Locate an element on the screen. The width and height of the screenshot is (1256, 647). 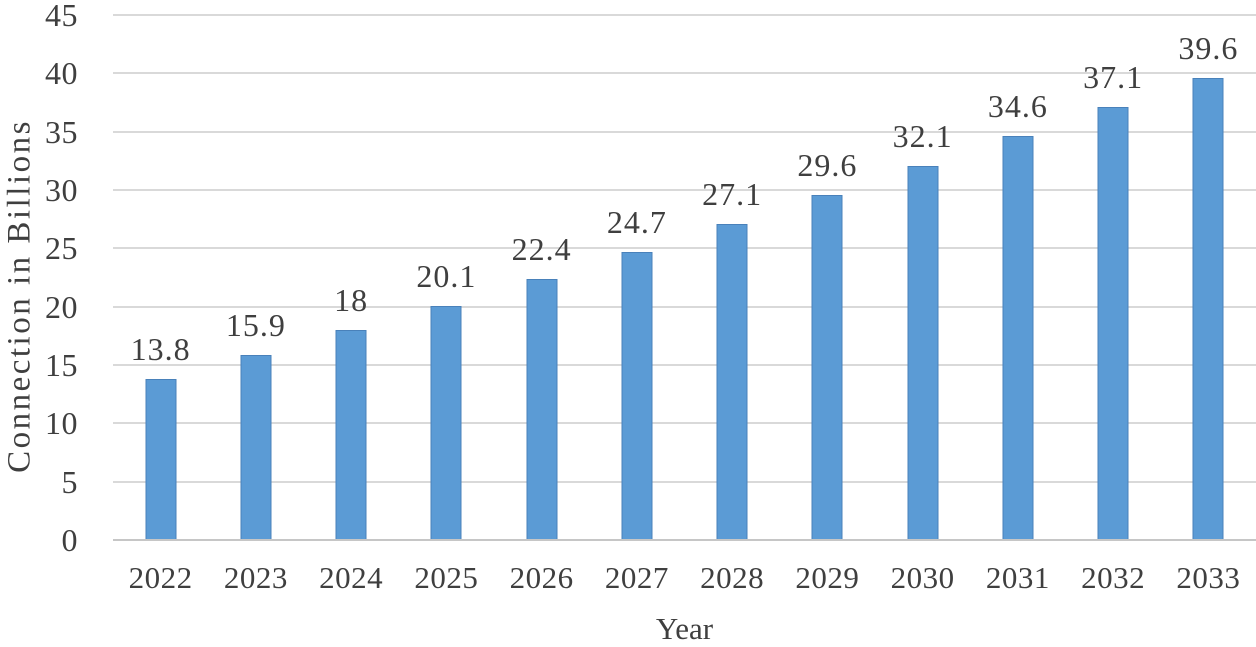
y-tick-label: 15 is located at coordinates (61, 365).